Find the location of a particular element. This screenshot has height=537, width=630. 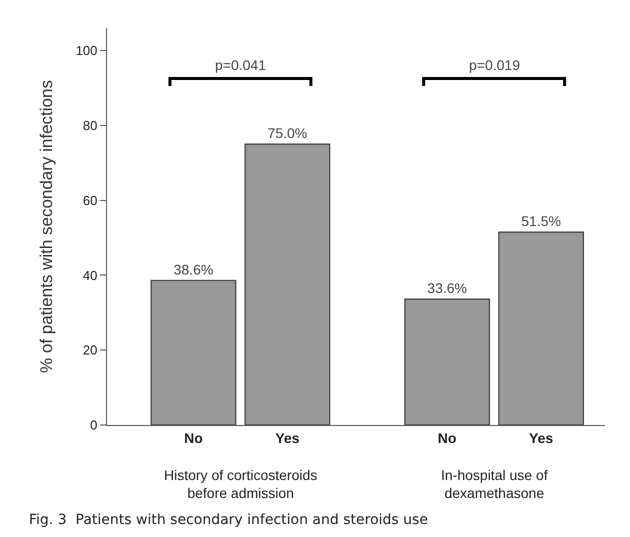

data-label: 38.6% is located at coordinates (194, 269).